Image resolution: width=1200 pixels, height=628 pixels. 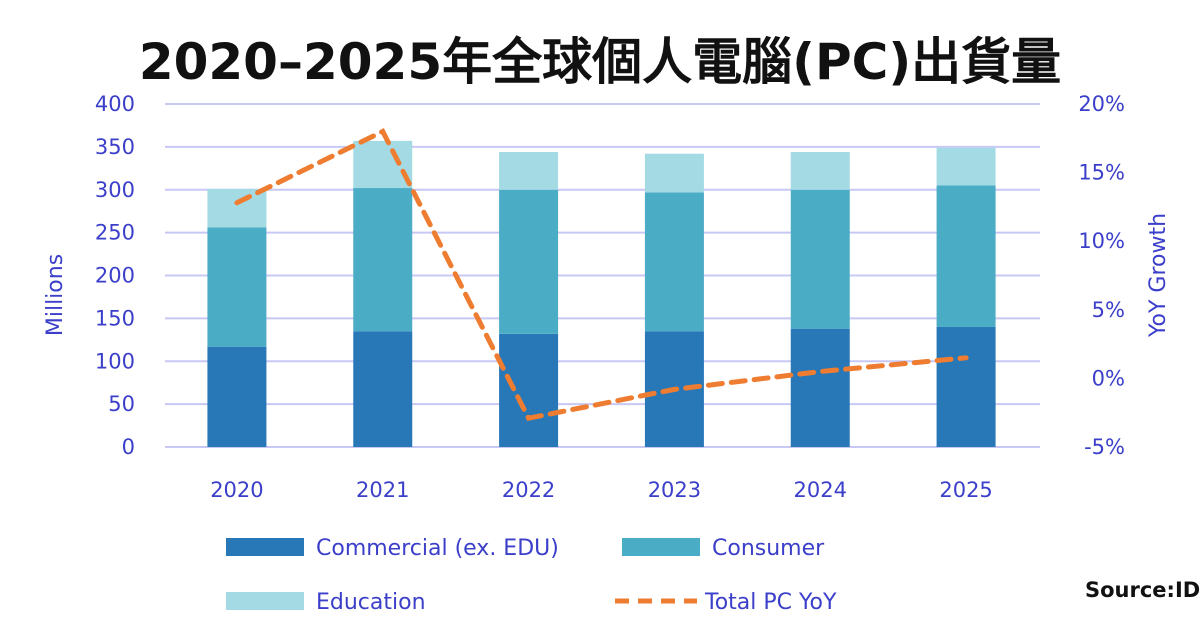 I want to click on y-axis-label: Millions, so click(x=55, y=295).